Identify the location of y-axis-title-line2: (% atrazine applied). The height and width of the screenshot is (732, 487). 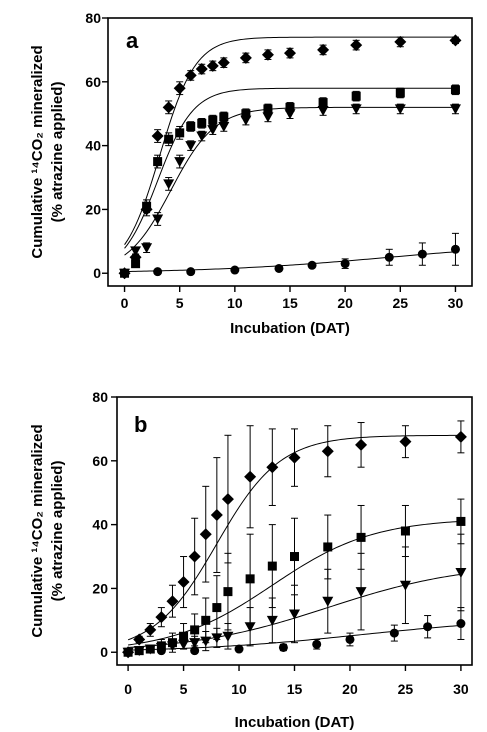
(57, 531).